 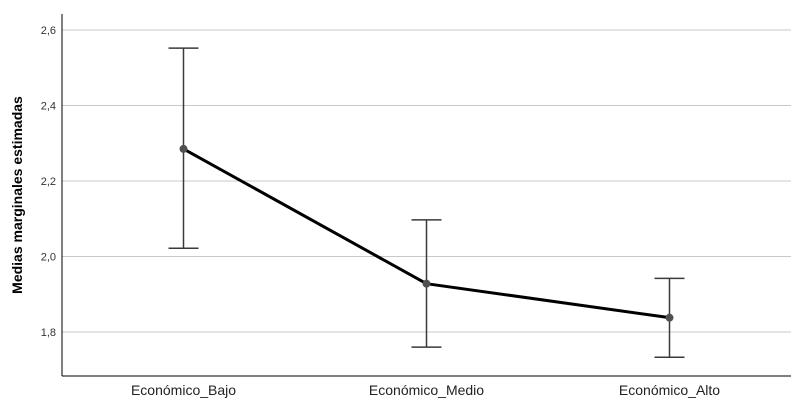 I want to click on y-tick-label: 2,0, so click(x=48, y=258).